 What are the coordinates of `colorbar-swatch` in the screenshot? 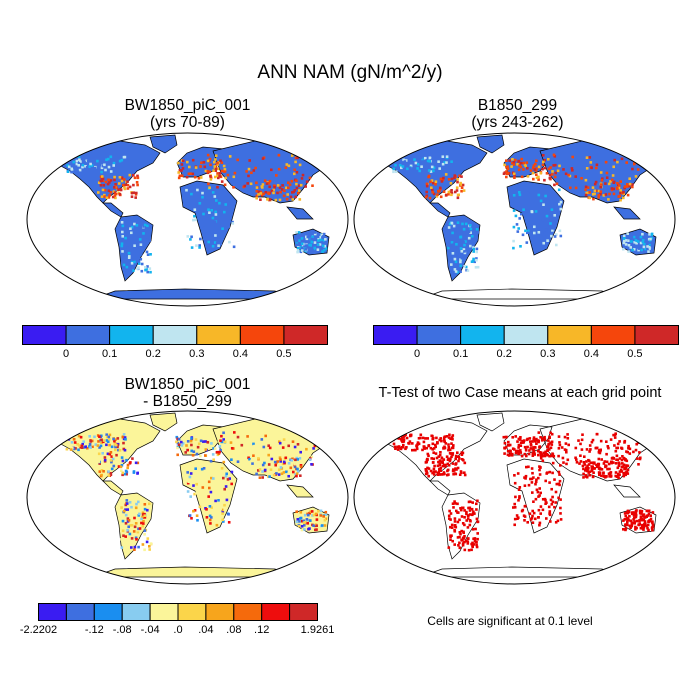 It's located at (482, 335).